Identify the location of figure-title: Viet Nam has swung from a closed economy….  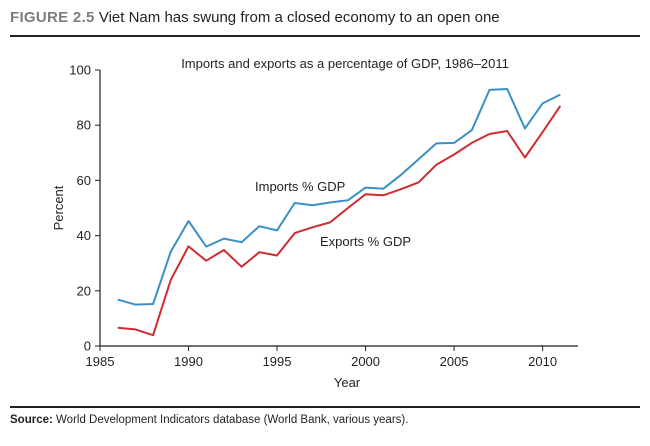
(299, 17).